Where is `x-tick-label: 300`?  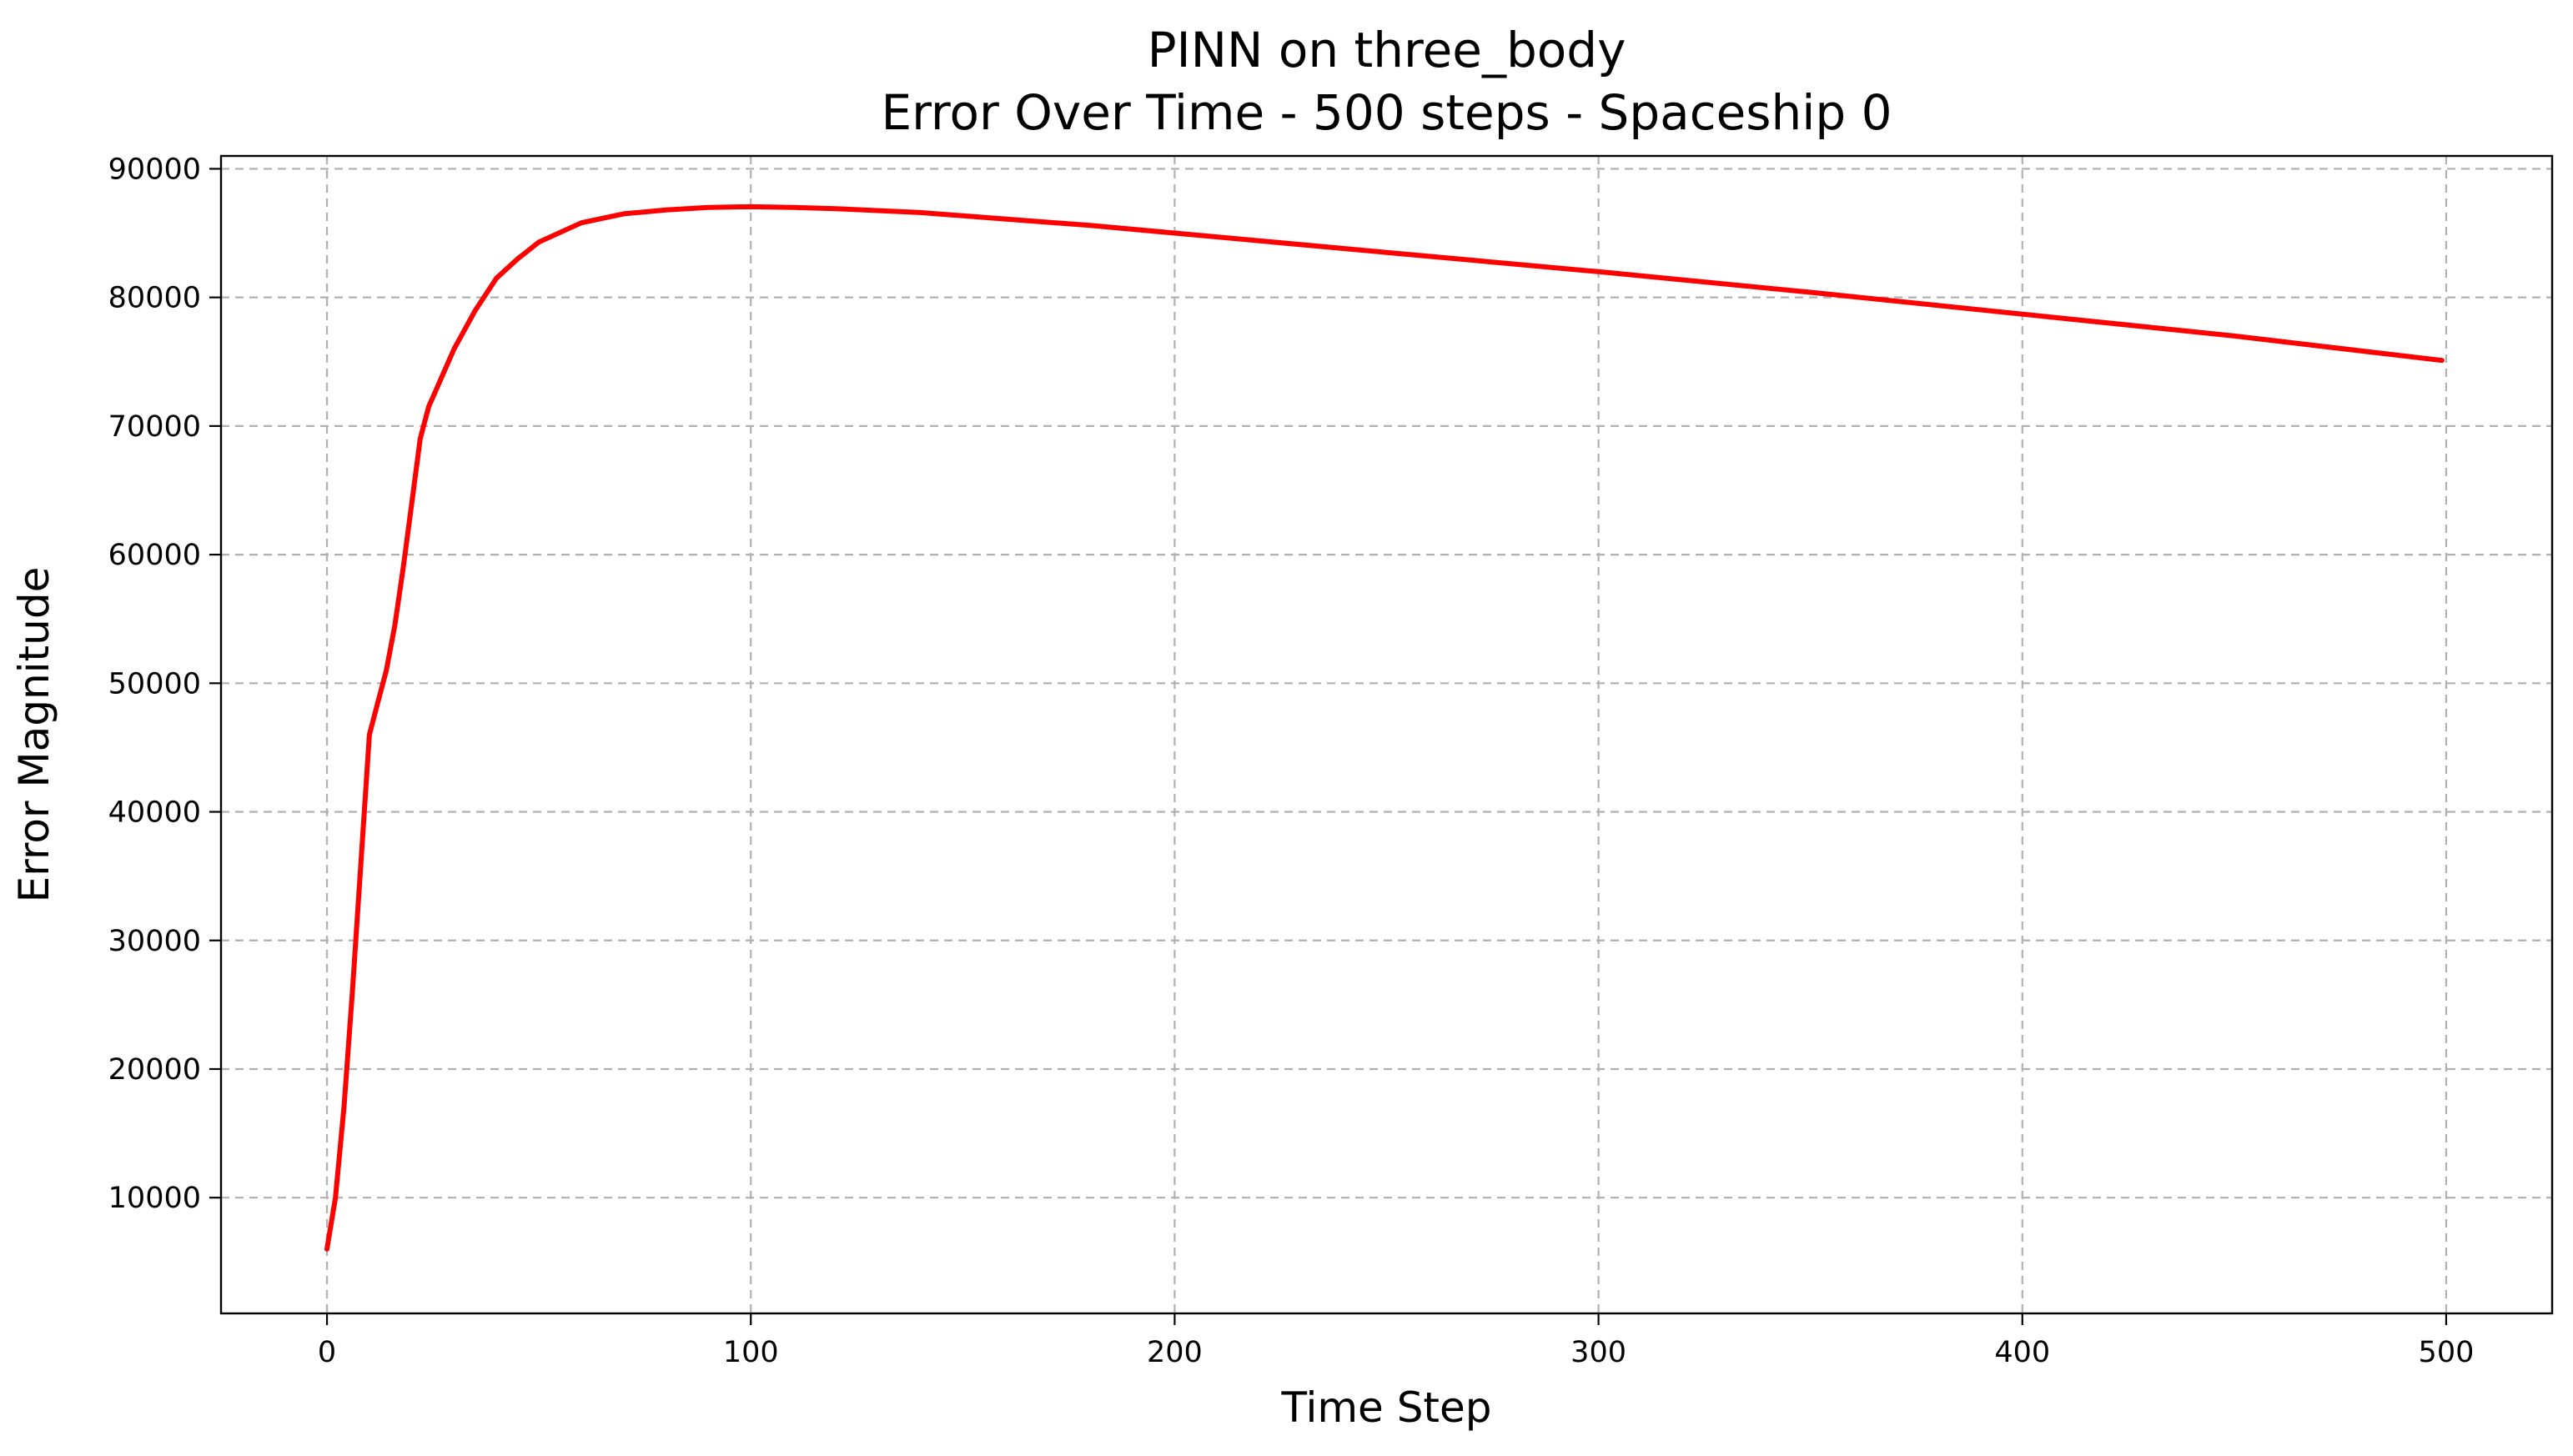
x-tick-label: 300 is located at coordinates (1598, 1352).